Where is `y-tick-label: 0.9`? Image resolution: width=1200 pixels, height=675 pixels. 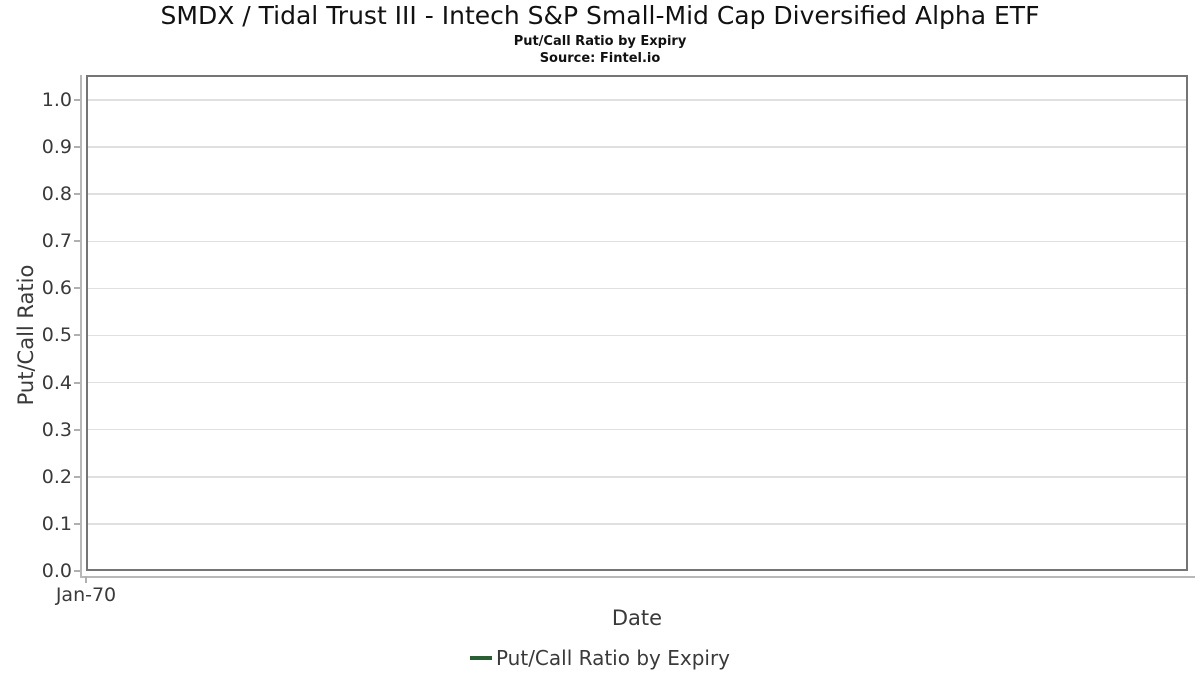
y-tick-label: 0.9 is located at coordinates (56, 147).